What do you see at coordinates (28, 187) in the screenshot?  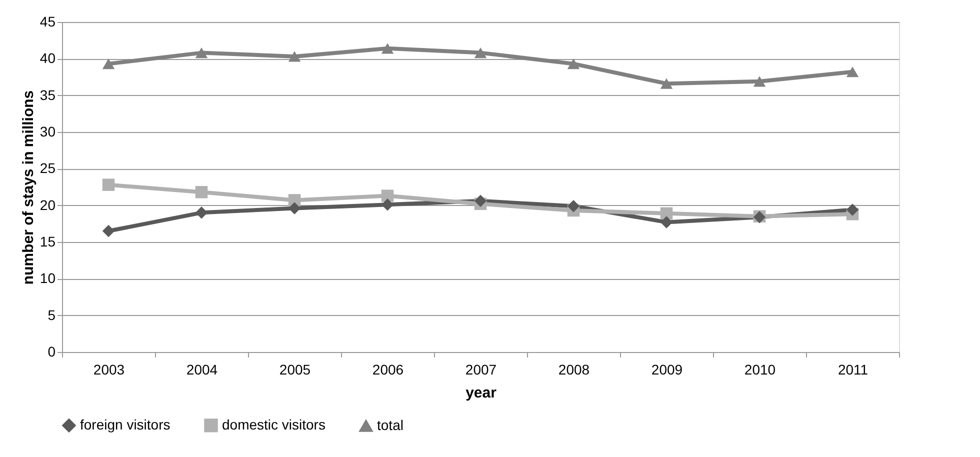 I see `y-axis-title: number of stays in millions` at bounding box center [28, 187].